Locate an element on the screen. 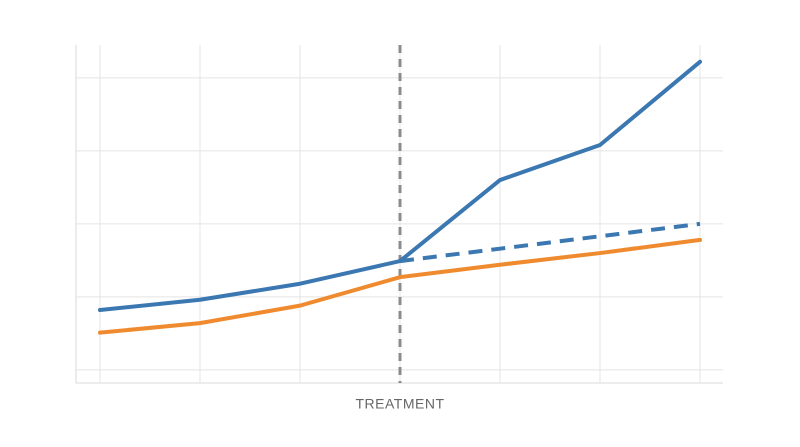 The height and width of the screenshot is (447, 800). counterfactual-line is located at coordinates (550, 242).